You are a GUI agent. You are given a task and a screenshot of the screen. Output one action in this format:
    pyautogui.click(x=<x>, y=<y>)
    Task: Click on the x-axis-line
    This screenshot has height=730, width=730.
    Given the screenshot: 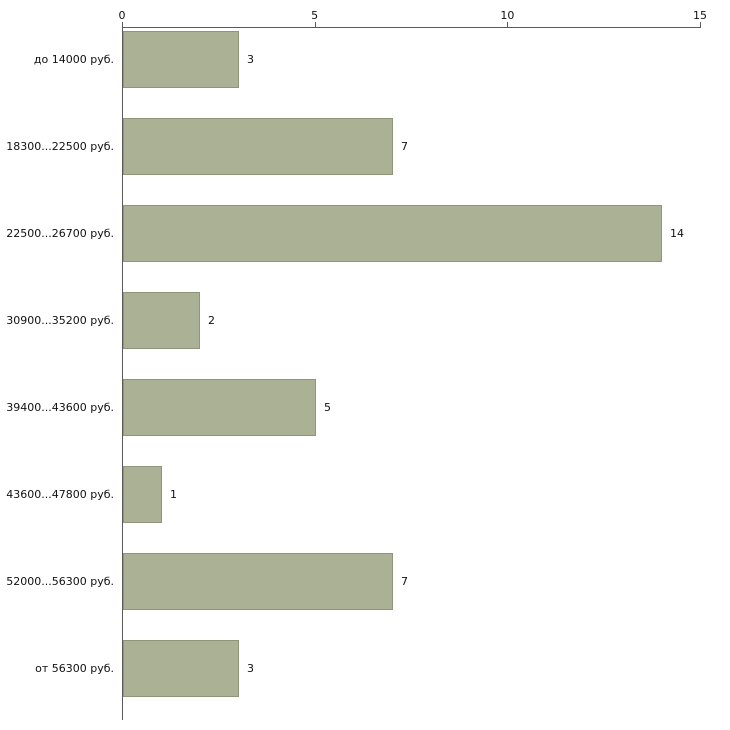 What is the action you would take?
    pyautogui.click(x=411, y=27)
    